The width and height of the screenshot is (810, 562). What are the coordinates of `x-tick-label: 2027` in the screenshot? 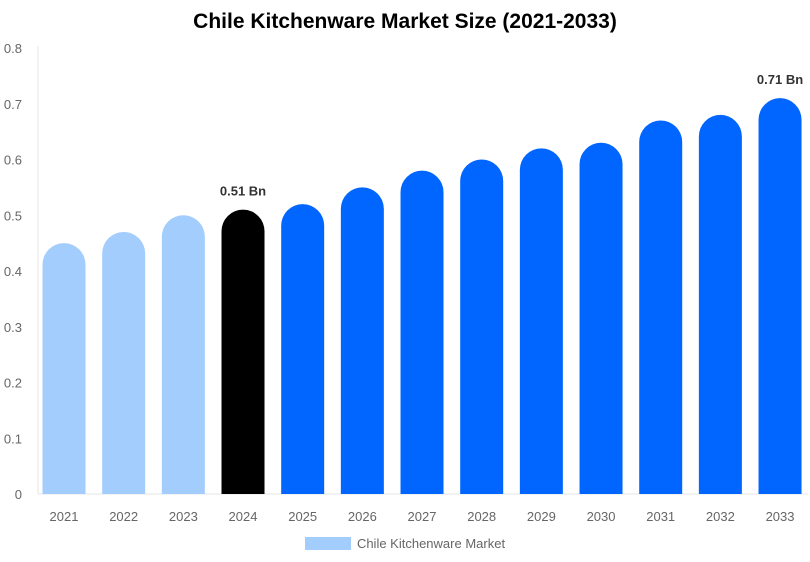 It's located at (422, 516).